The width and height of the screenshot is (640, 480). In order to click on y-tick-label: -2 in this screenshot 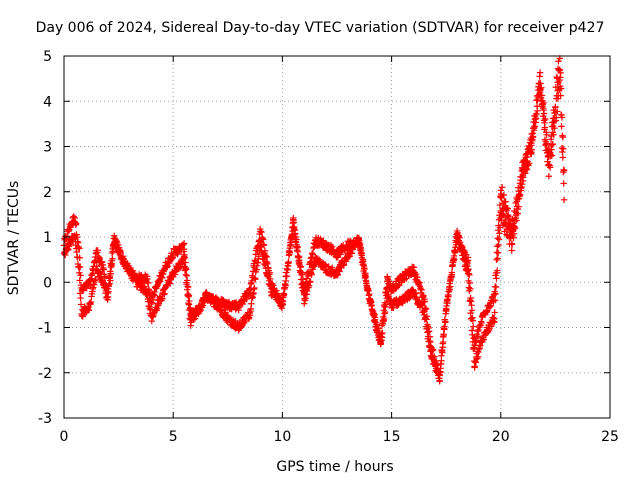, I will do `click(45, 374)`.